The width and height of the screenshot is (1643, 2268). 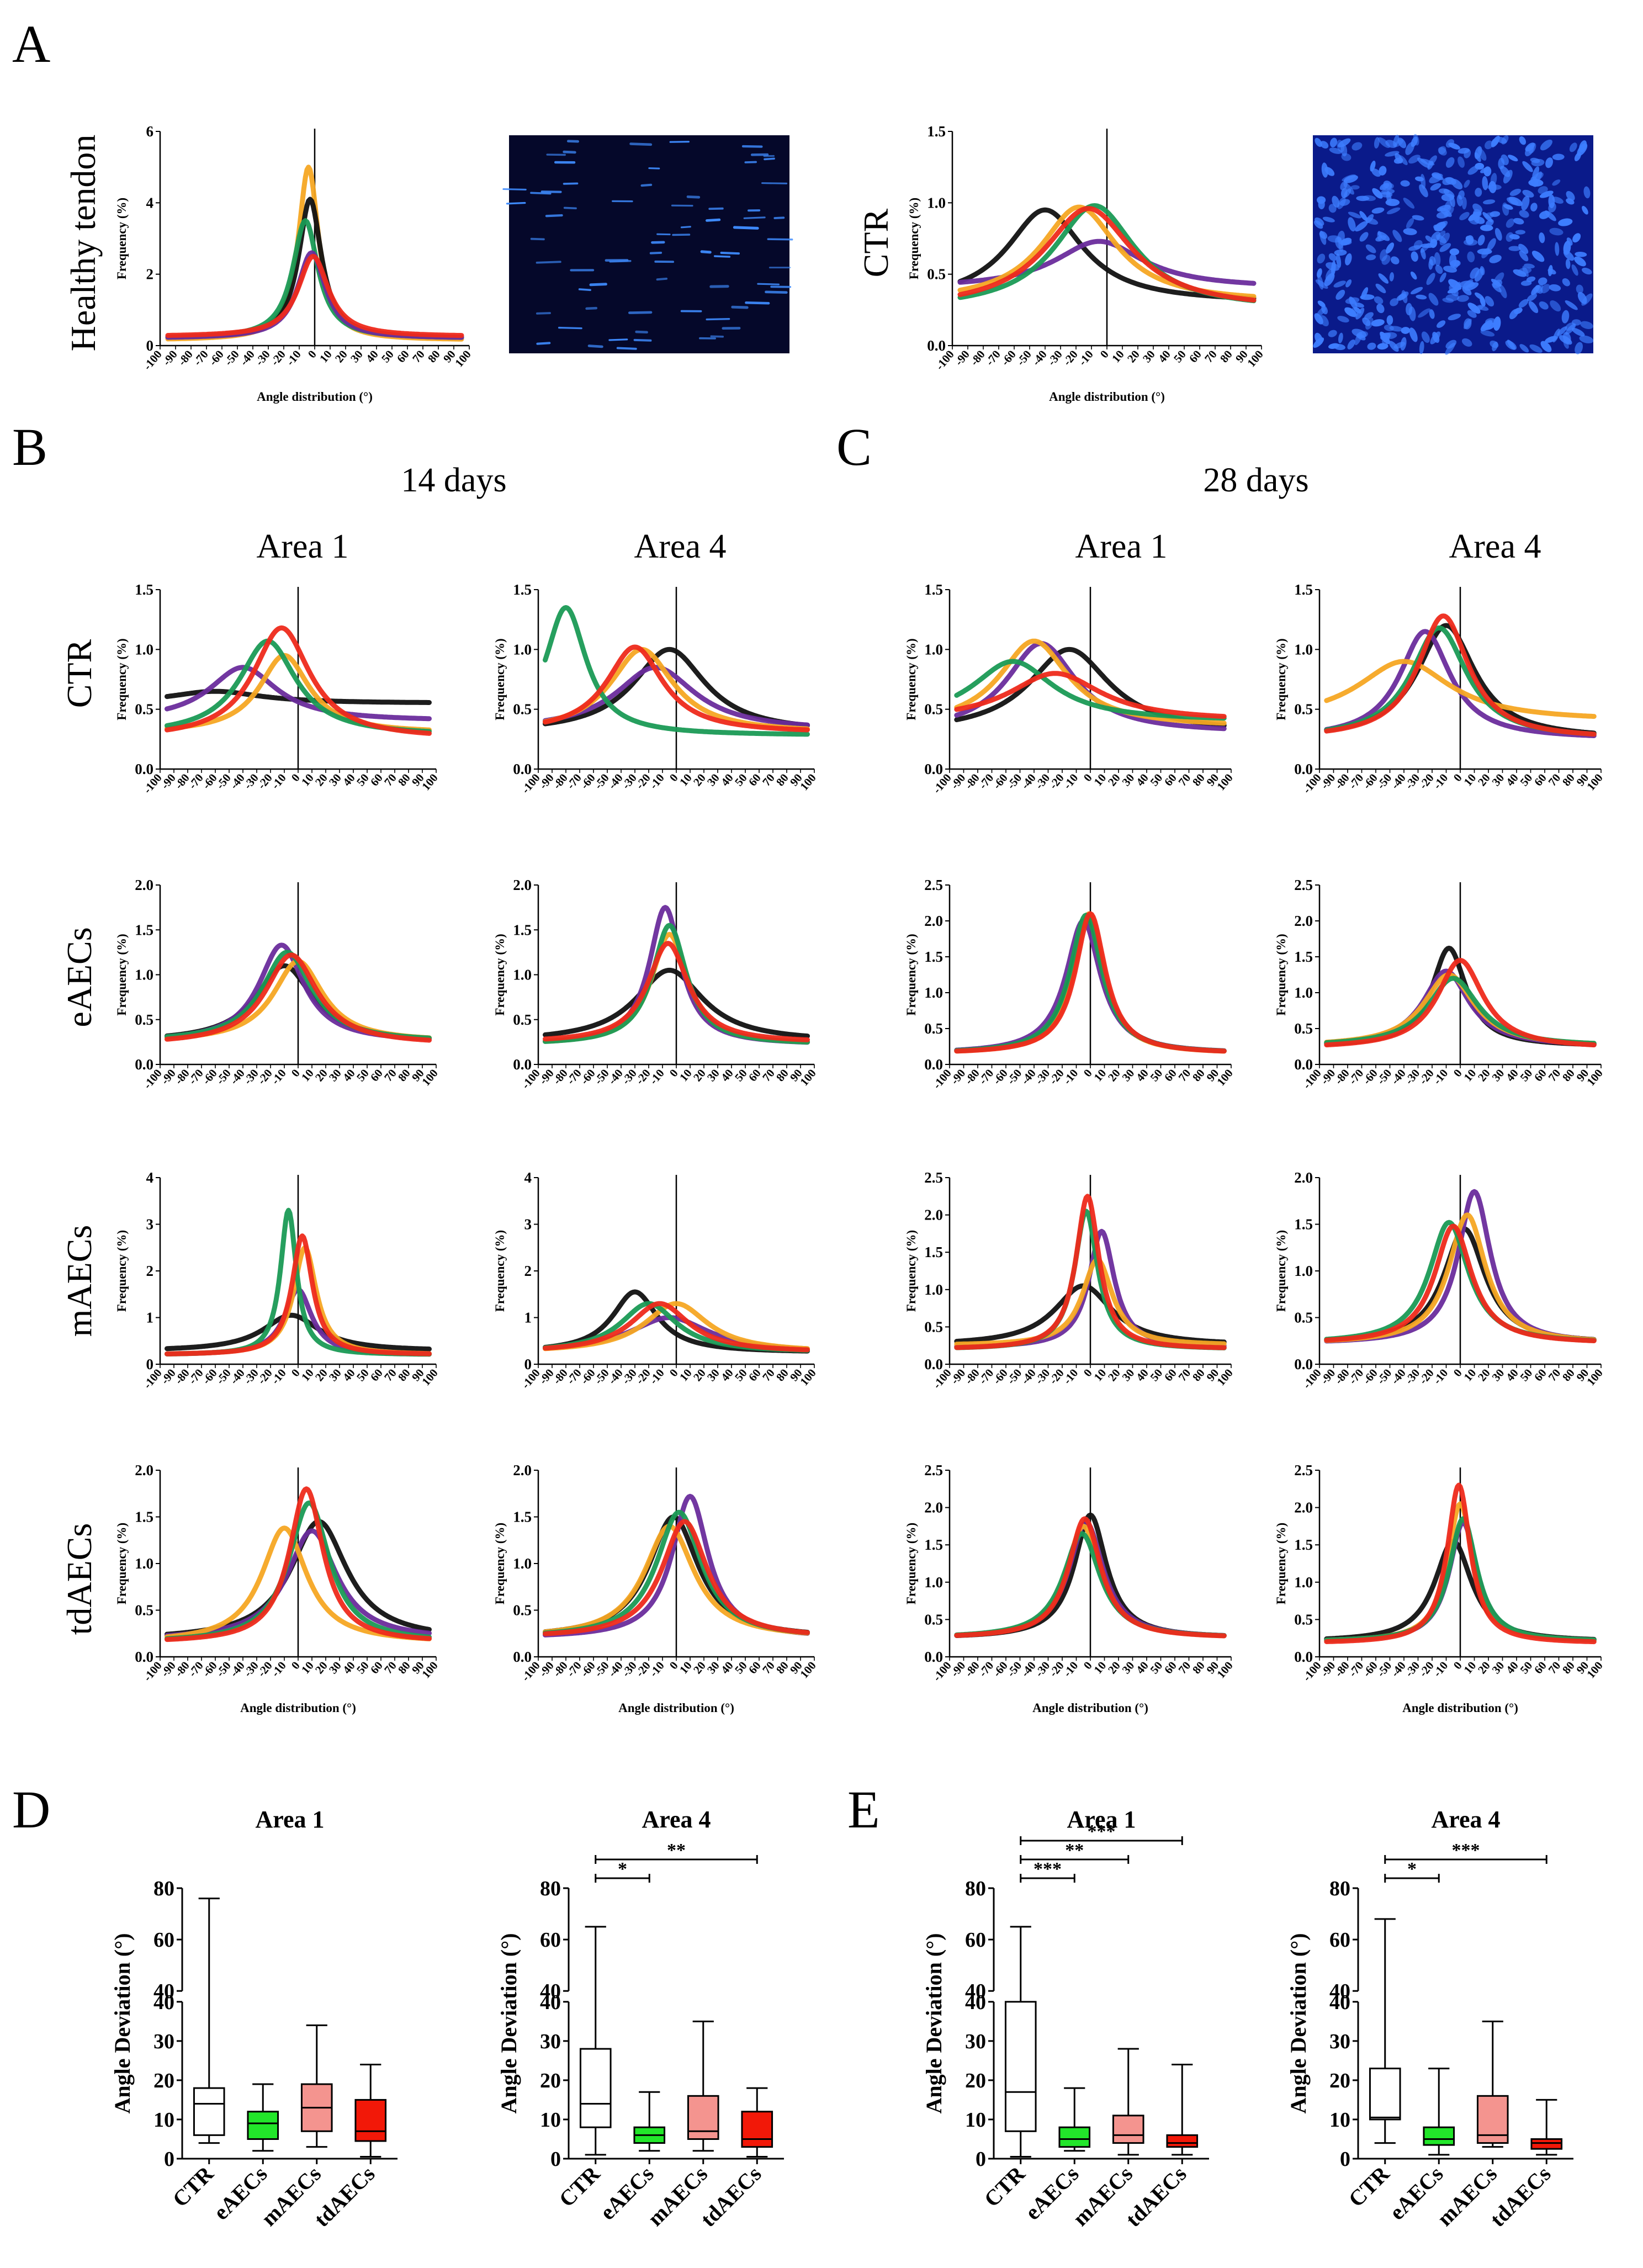 I want to click on y-tick-label: 30, so click(x=1339, y=2042).